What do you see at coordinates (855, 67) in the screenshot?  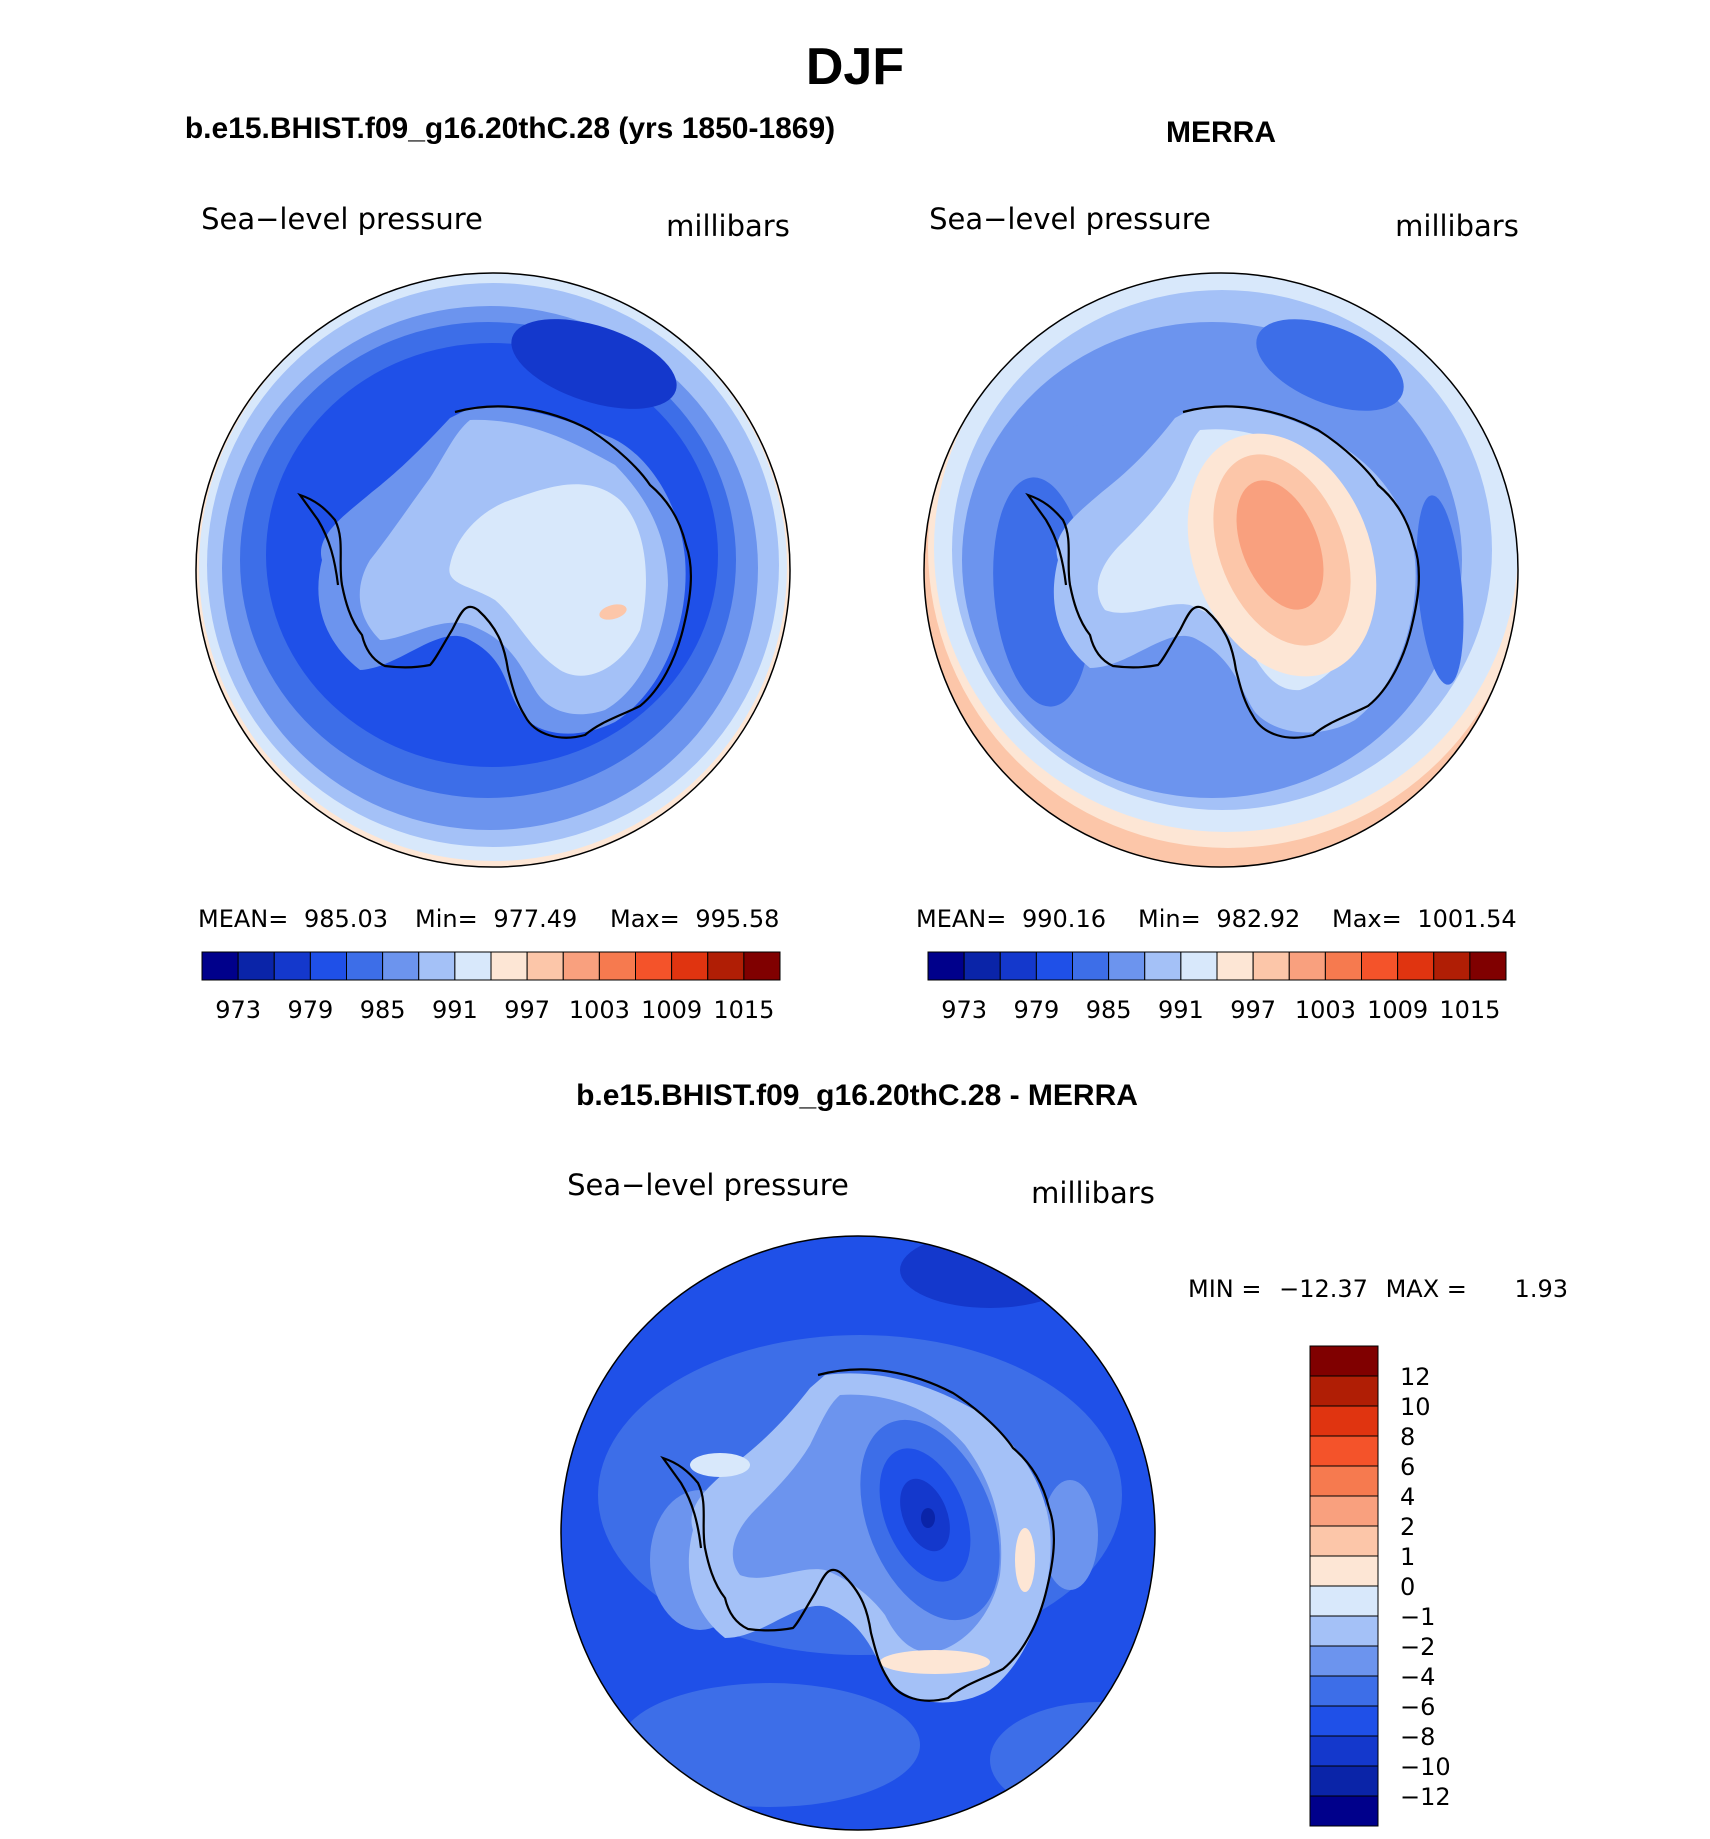 I see `figure-title: DJF` at bounding box center [855, 67].